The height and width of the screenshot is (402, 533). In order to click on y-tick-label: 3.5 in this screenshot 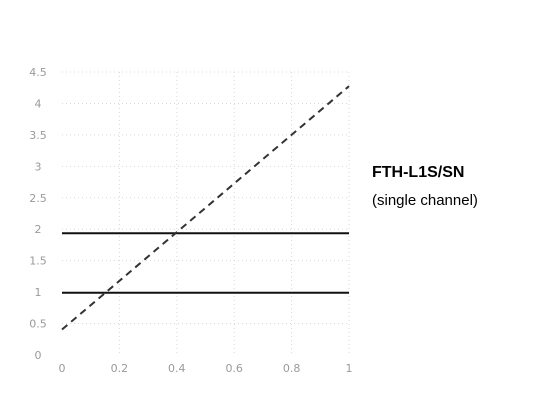, I will do `click(38, 135)`.